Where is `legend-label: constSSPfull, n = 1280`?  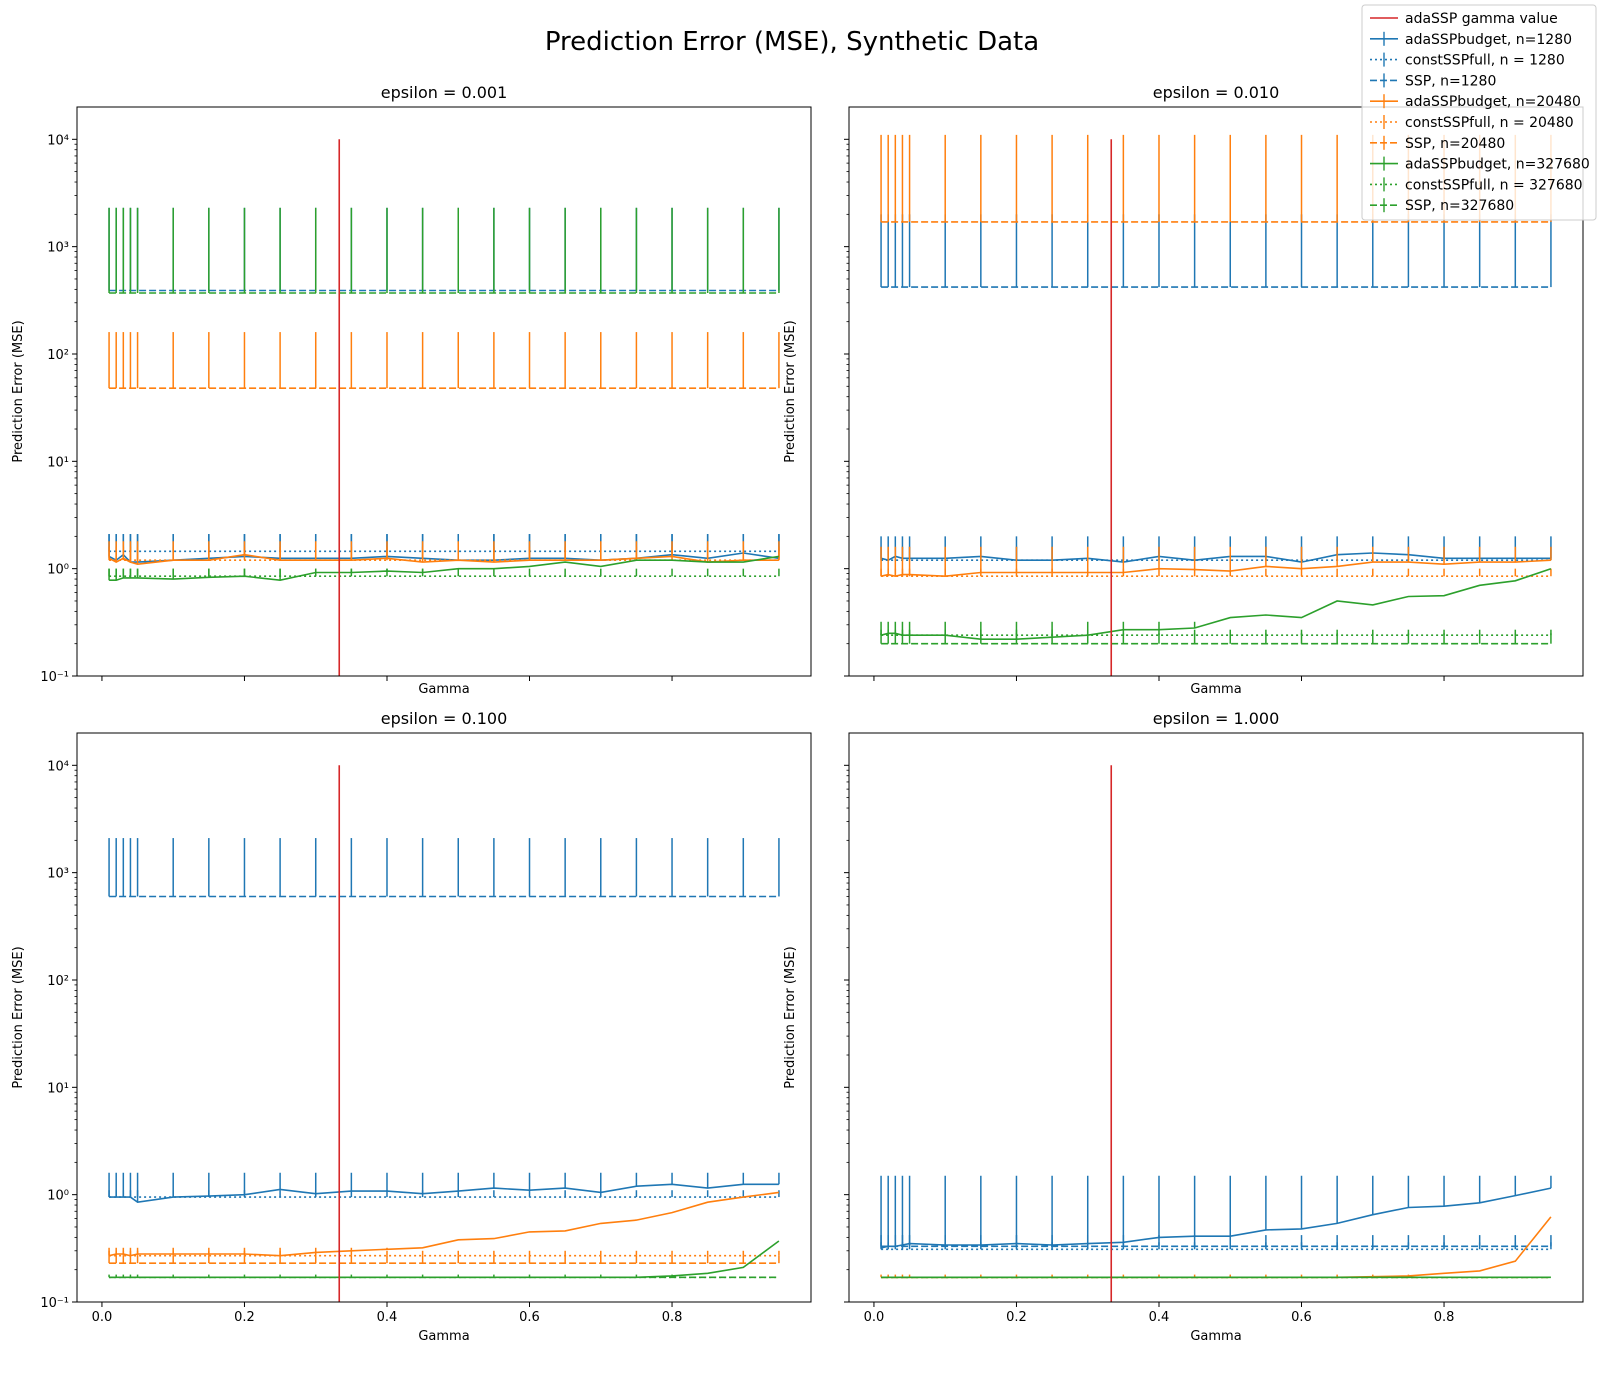 legend-label: constSSPfull, n = 1280 is located at coordinates (1485, 61).